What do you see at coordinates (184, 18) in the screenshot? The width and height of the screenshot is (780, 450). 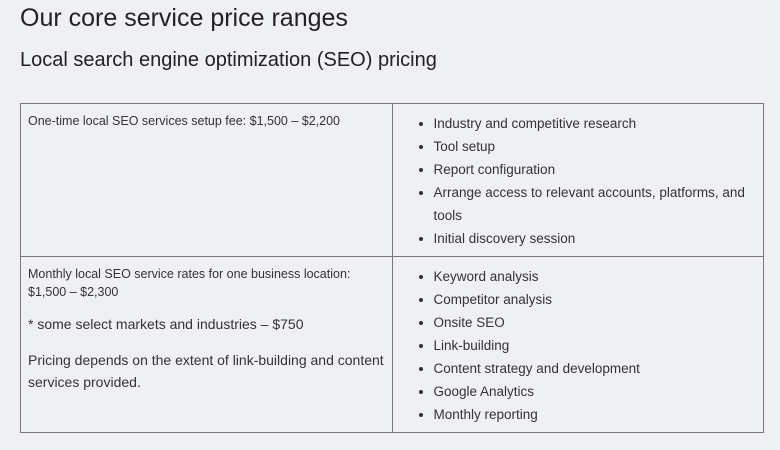 I see `page-title: Our core service price ranges` at bounding box center [184, 18].